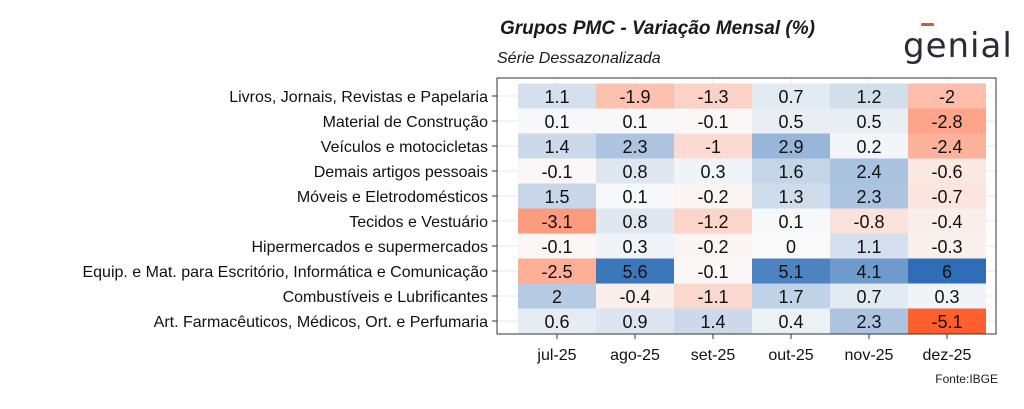 Image resolution: width=1024 pixels, height=409 pixels. I want to click on y-axis-label: Veículos e motocicletas, so click(404, 147).